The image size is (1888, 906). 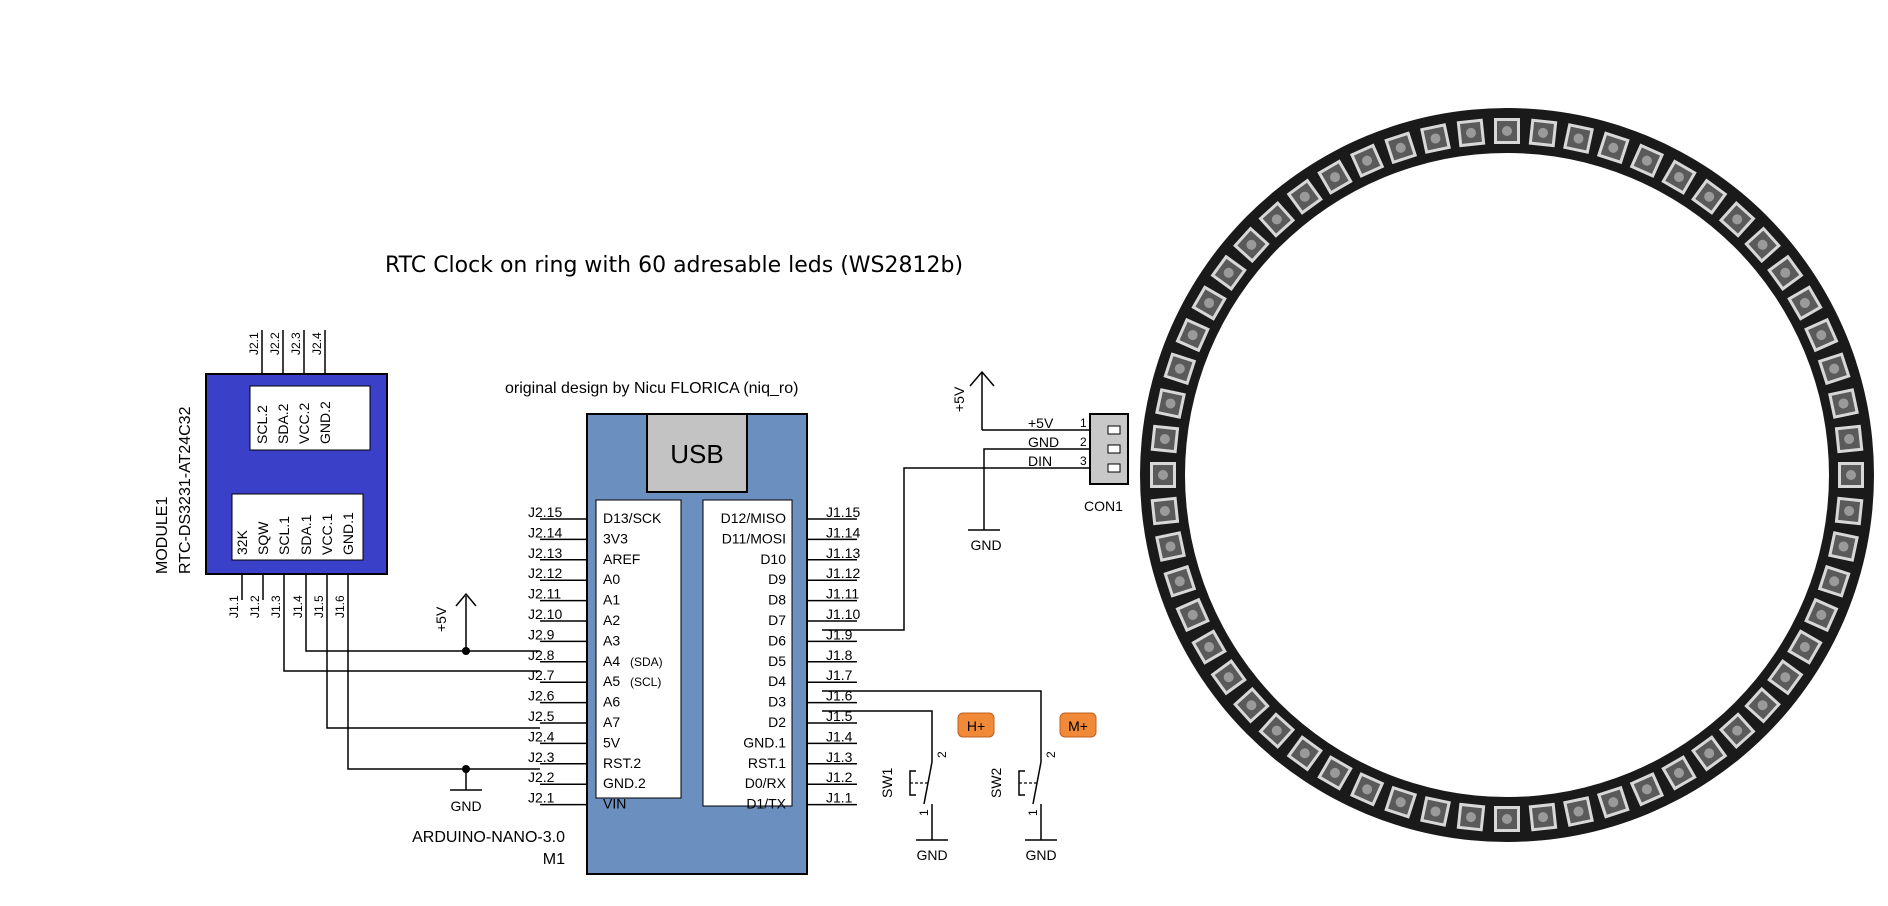 I want to click on rtc-bottom-connector-label: J1.6, so click(x=340, y=606).